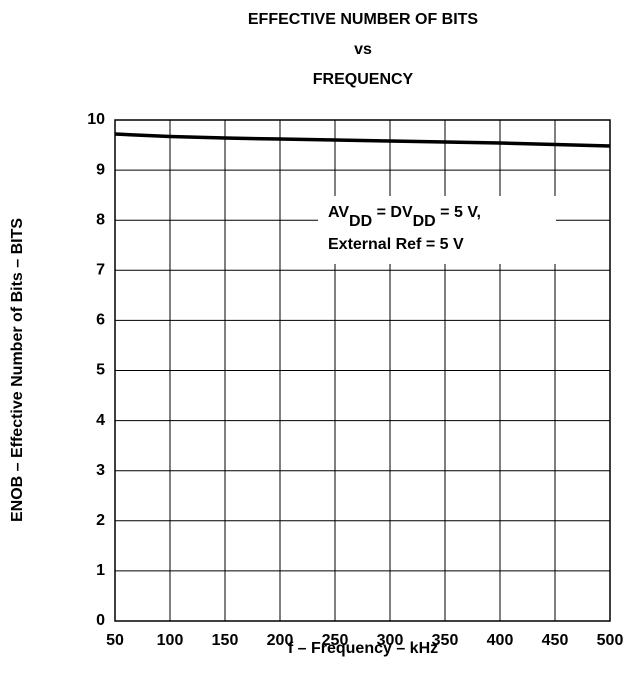  I want to click on x-axis-label: f – Frequency – kHz, so click(363, 648).